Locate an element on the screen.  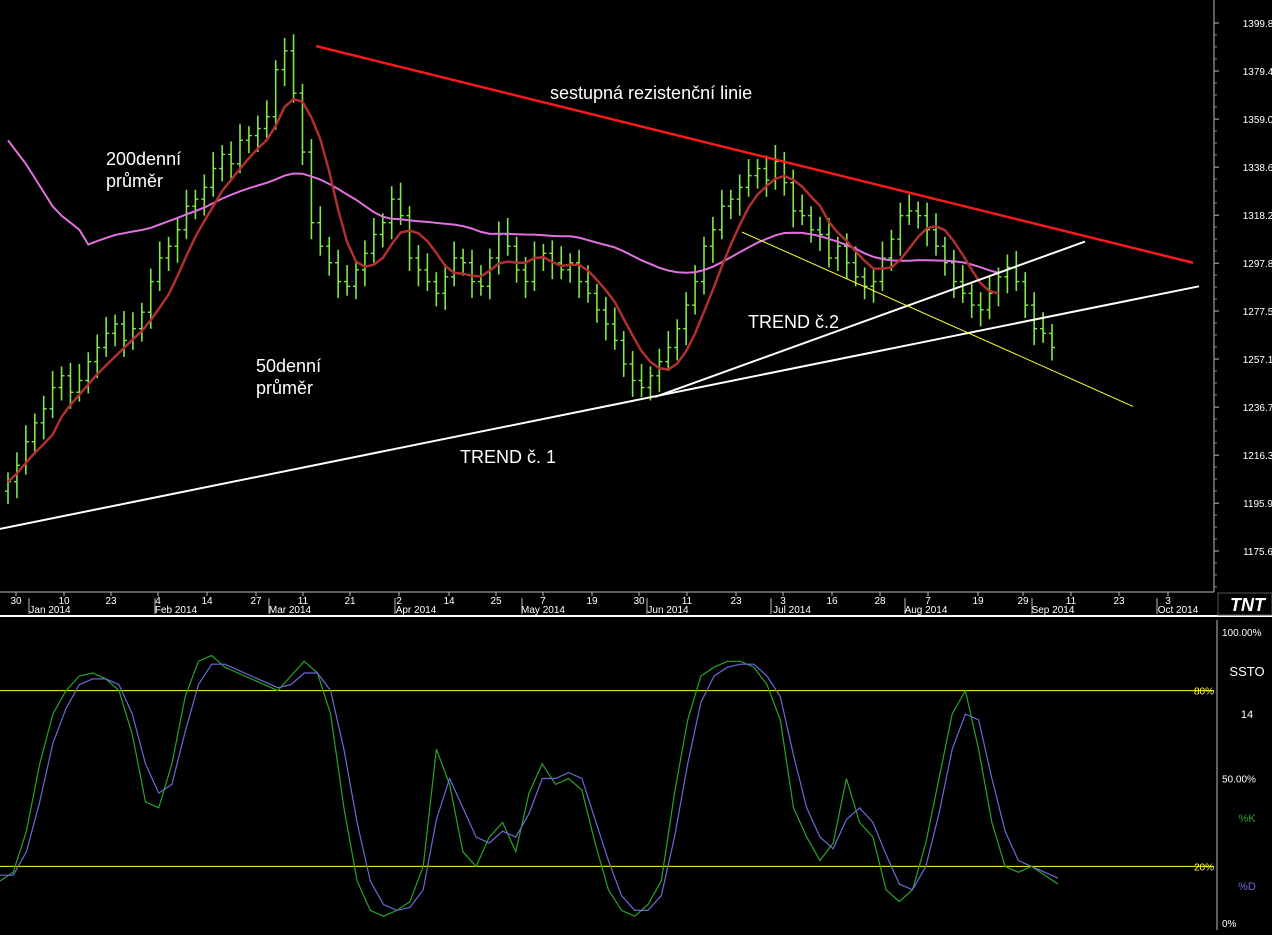
stoch-axis-label: 0% is located at coordinates (1229, 924).